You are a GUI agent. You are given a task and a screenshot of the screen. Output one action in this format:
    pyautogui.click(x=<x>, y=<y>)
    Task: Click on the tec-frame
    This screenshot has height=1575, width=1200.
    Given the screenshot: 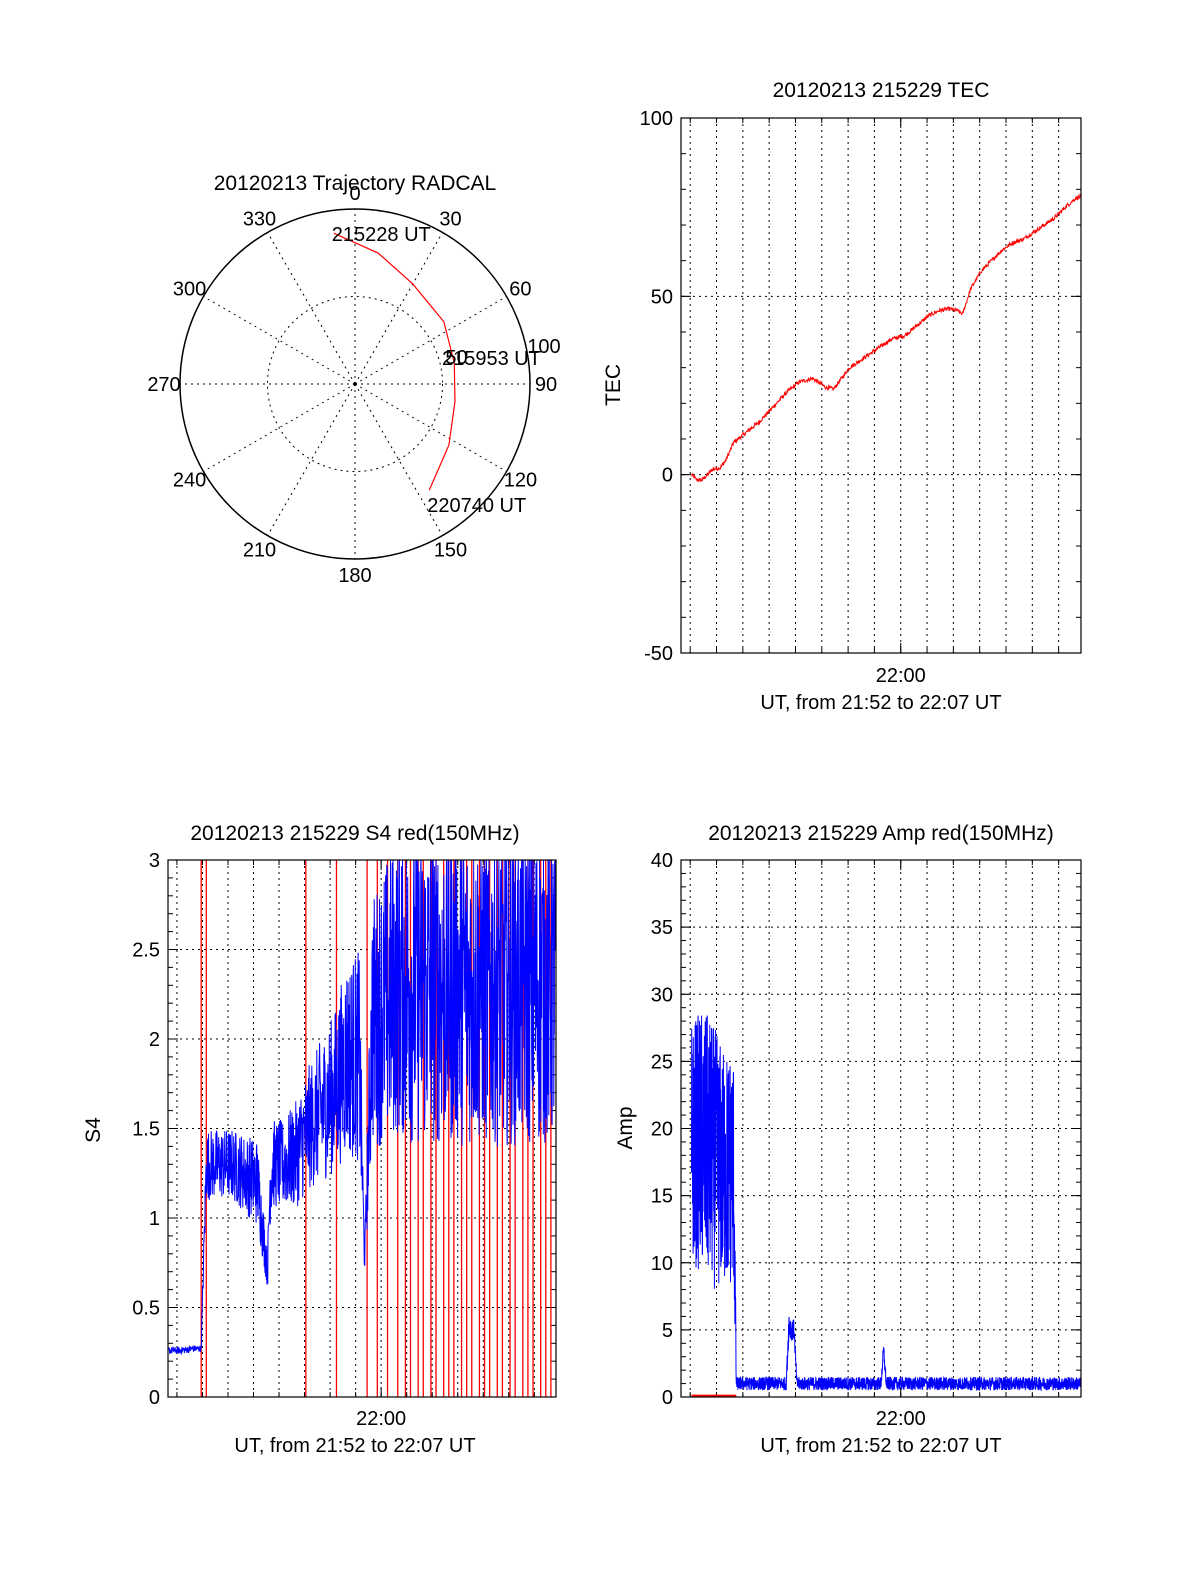 What is the action you would take?
    pyautogui.click(x=881, y=385)
    